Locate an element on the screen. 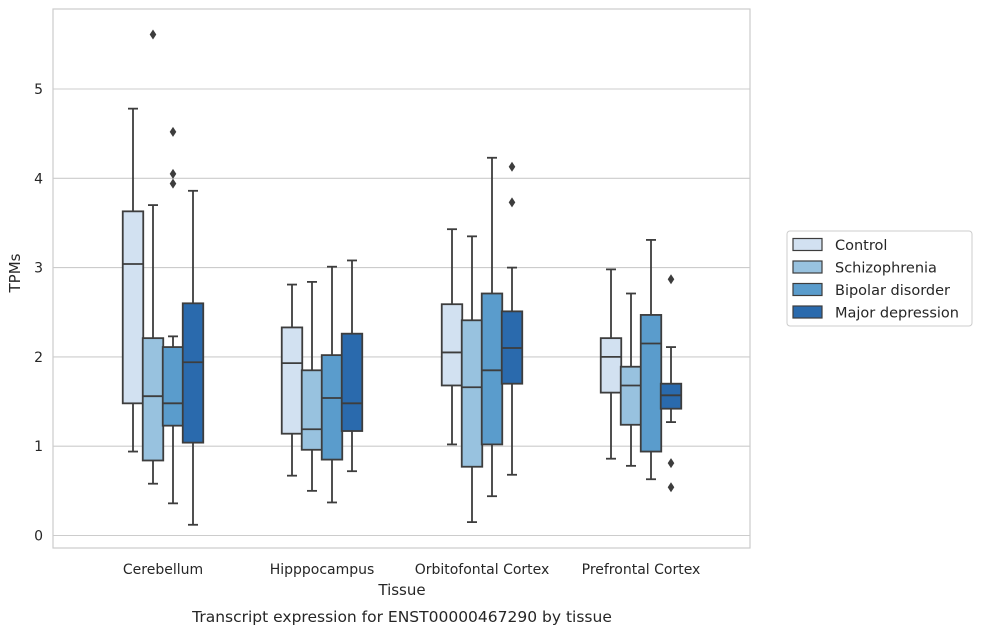  legend-label: Major depression is located at coordinates (897, 314).